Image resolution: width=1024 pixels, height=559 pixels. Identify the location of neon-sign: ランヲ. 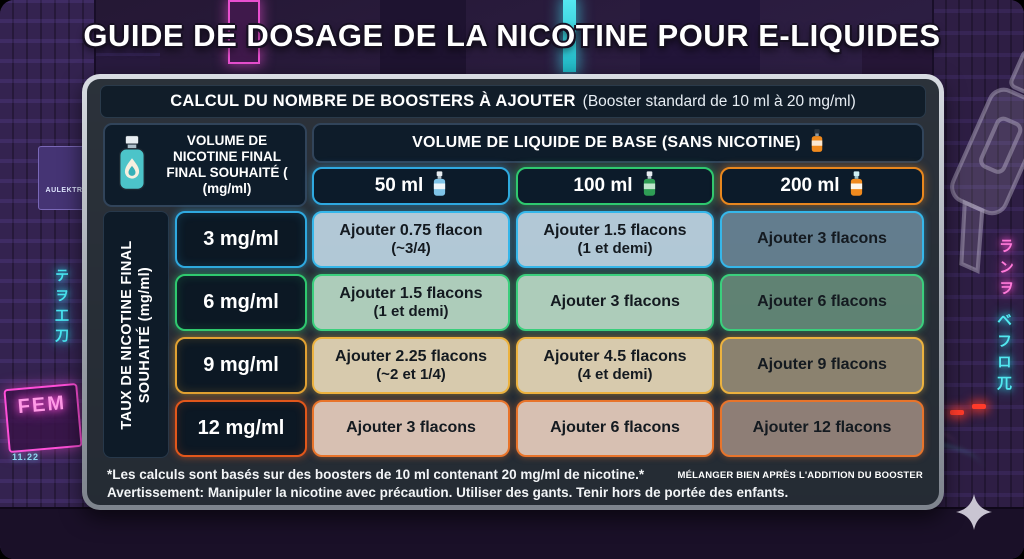
(1005, 269).